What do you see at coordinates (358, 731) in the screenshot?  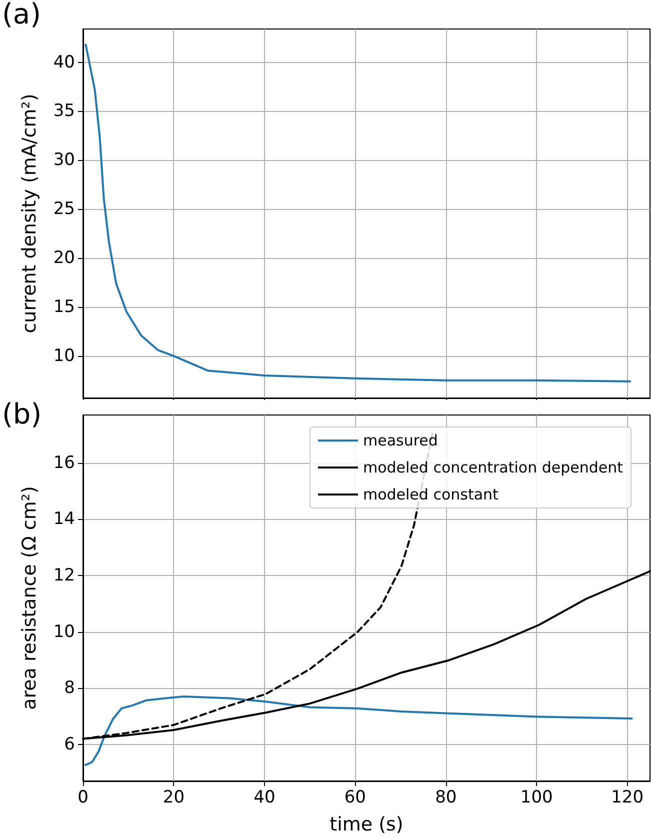 I see `line-series` at bounding box center [358, 731].